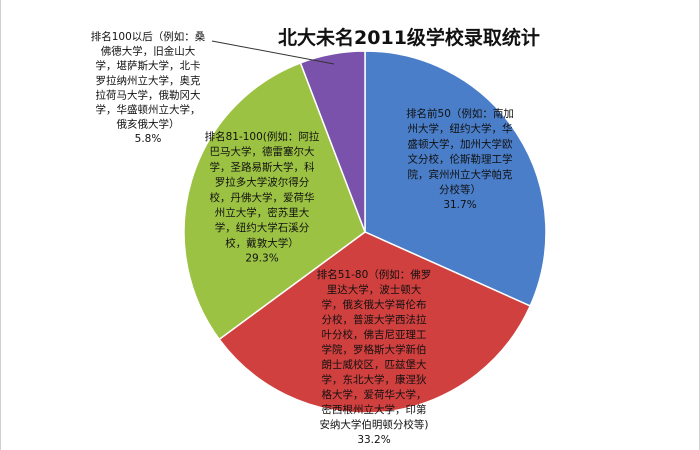  What do you see at coordinates (148, 139) in the screenshot?
I see `slice-percent-label-4: 5.8%` at bounding box center [148, 139].